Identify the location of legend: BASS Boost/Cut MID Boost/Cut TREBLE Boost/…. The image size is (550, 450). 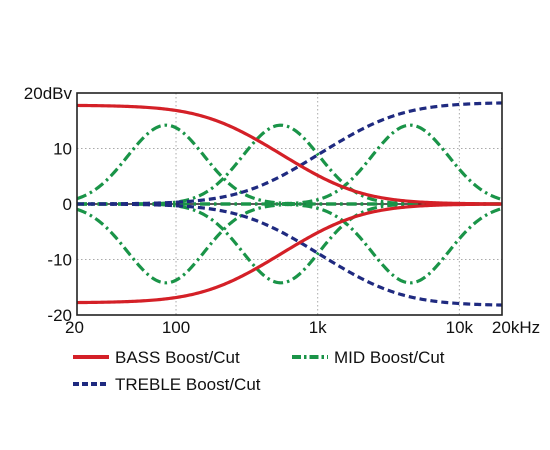
(259, 371).